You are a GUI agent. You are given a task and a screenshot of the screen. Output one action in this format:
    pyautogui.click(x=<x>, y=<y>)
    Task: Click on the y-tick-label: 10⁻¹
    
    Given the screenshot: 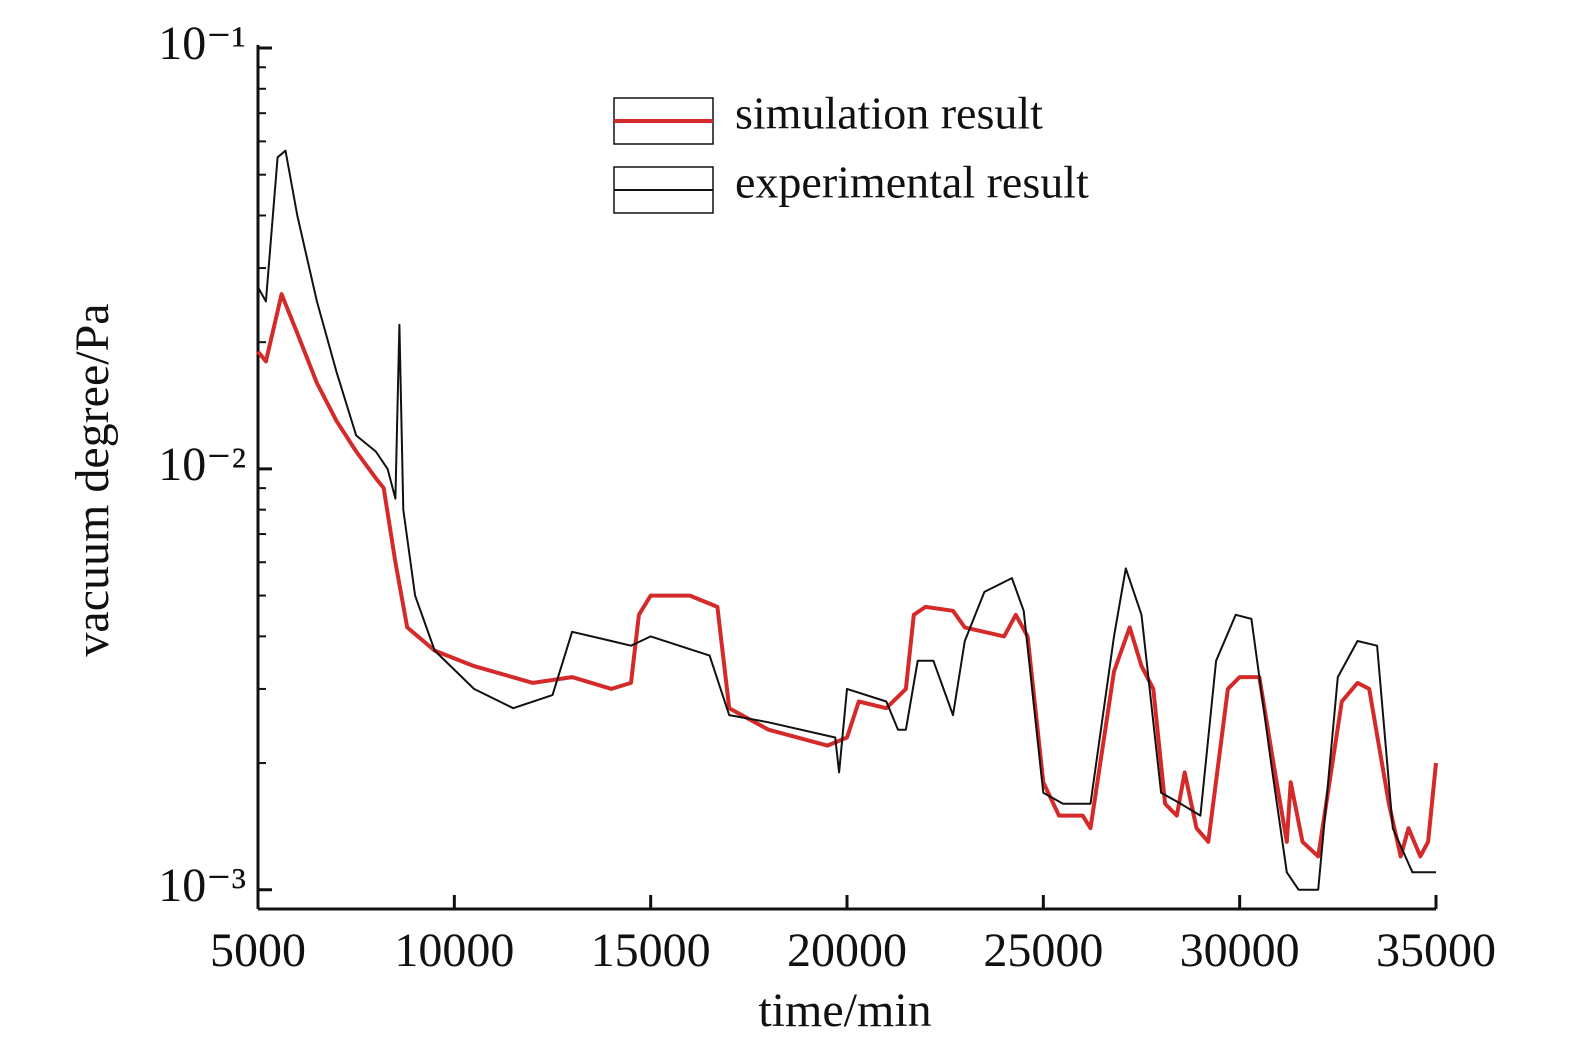 What is the action you would take?
    pyautogui.click(x=202, y=43)
    